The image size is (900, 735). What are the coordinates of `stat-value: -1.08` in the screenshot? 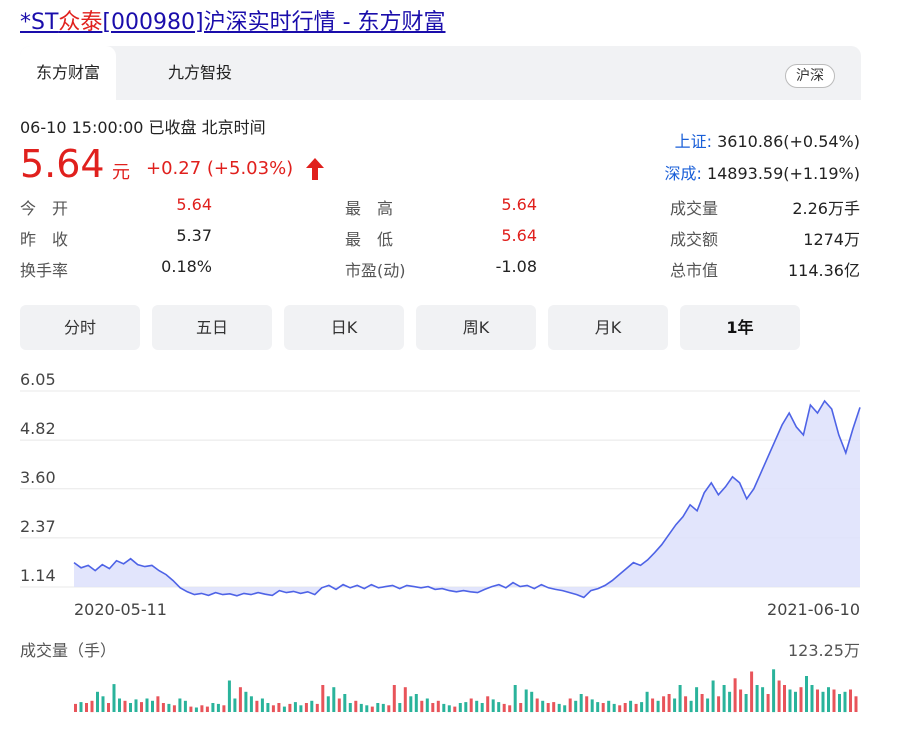 It's located at (516, 266).